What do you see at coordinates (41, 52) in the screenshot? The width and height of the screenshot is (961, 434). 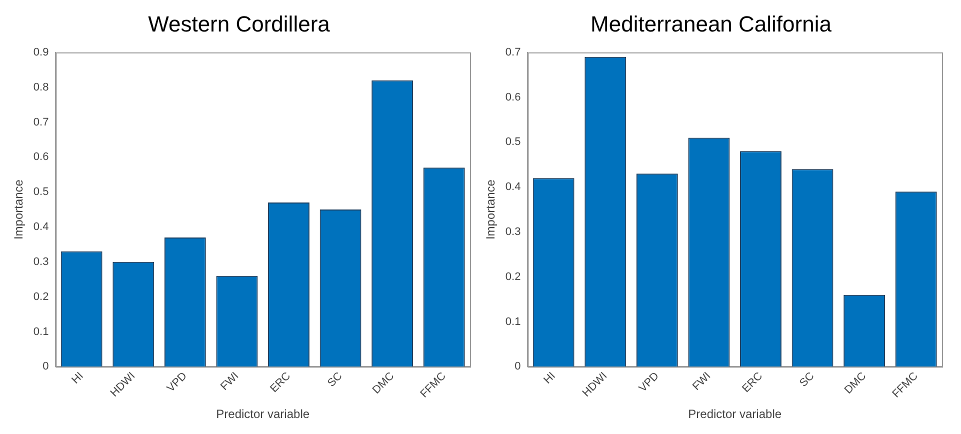 I see `y-tick-label: 0.9` at bounding box center [41, 52].